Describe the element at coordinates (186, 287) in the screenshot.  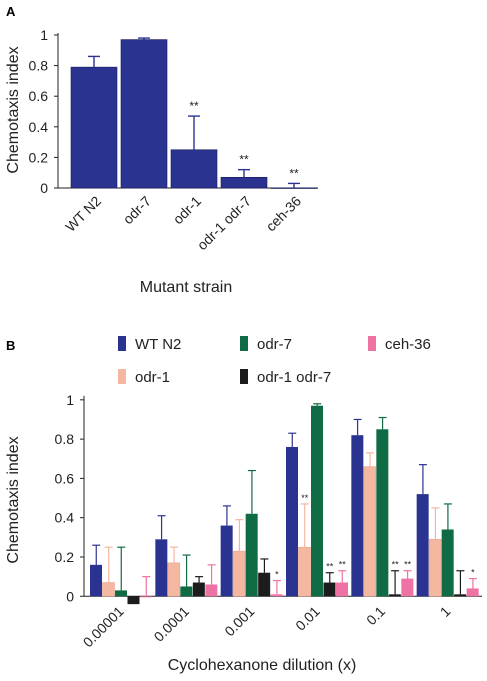
I see `panel-a-x-axis-title: Mutant strain` at that location.